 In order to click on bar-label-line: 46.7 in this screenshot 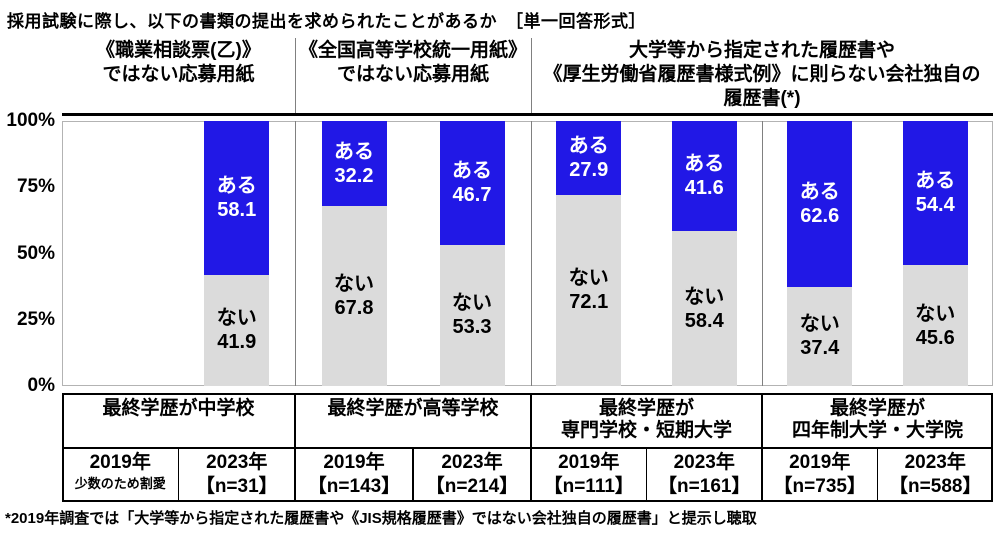, I will do `click(472, 194)`.